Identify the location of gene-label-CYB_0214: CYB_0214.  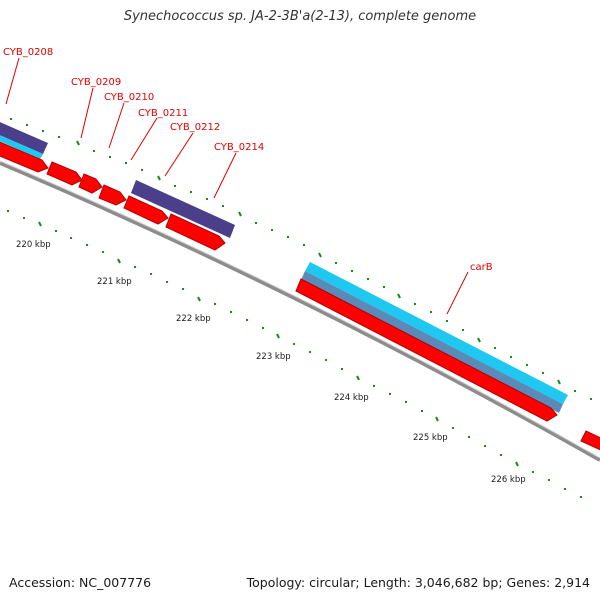
(239, 147).